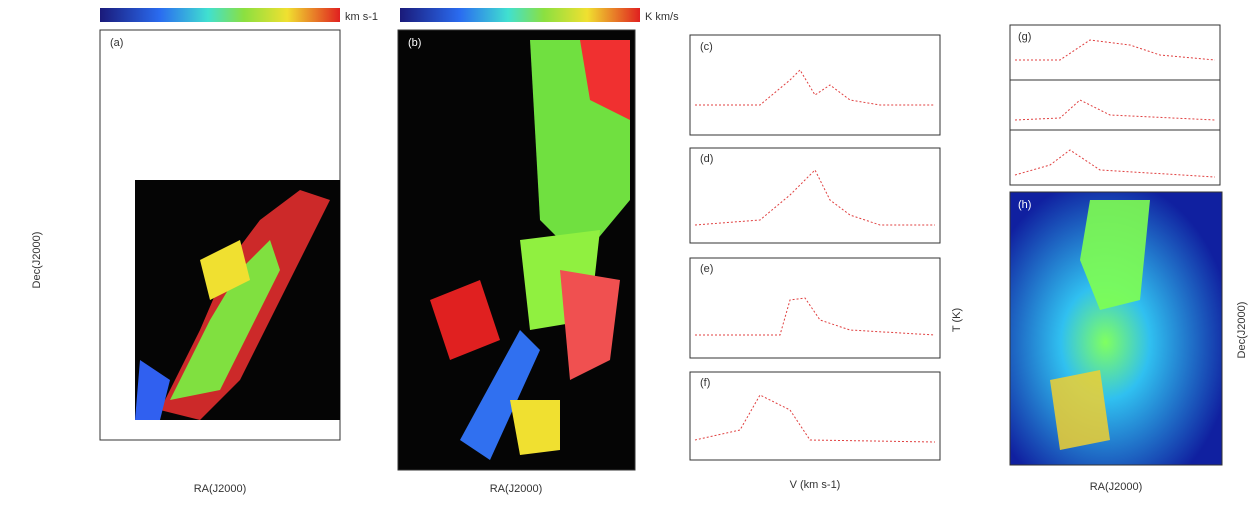  I want to click on panel-tag: (b), so click(414, 43).